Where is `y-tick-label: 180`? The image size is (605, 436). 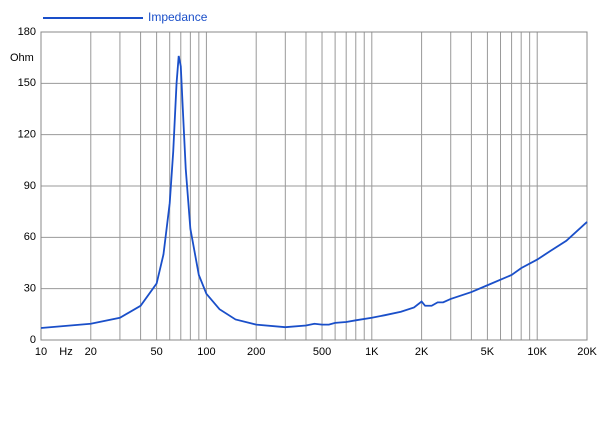 y-tick-label: 180 is located at coordinates (27, 32).